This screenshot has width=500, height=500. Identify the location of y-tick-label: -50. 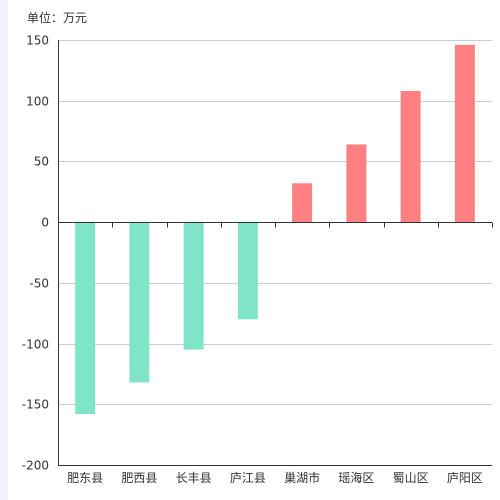
(39, 284).